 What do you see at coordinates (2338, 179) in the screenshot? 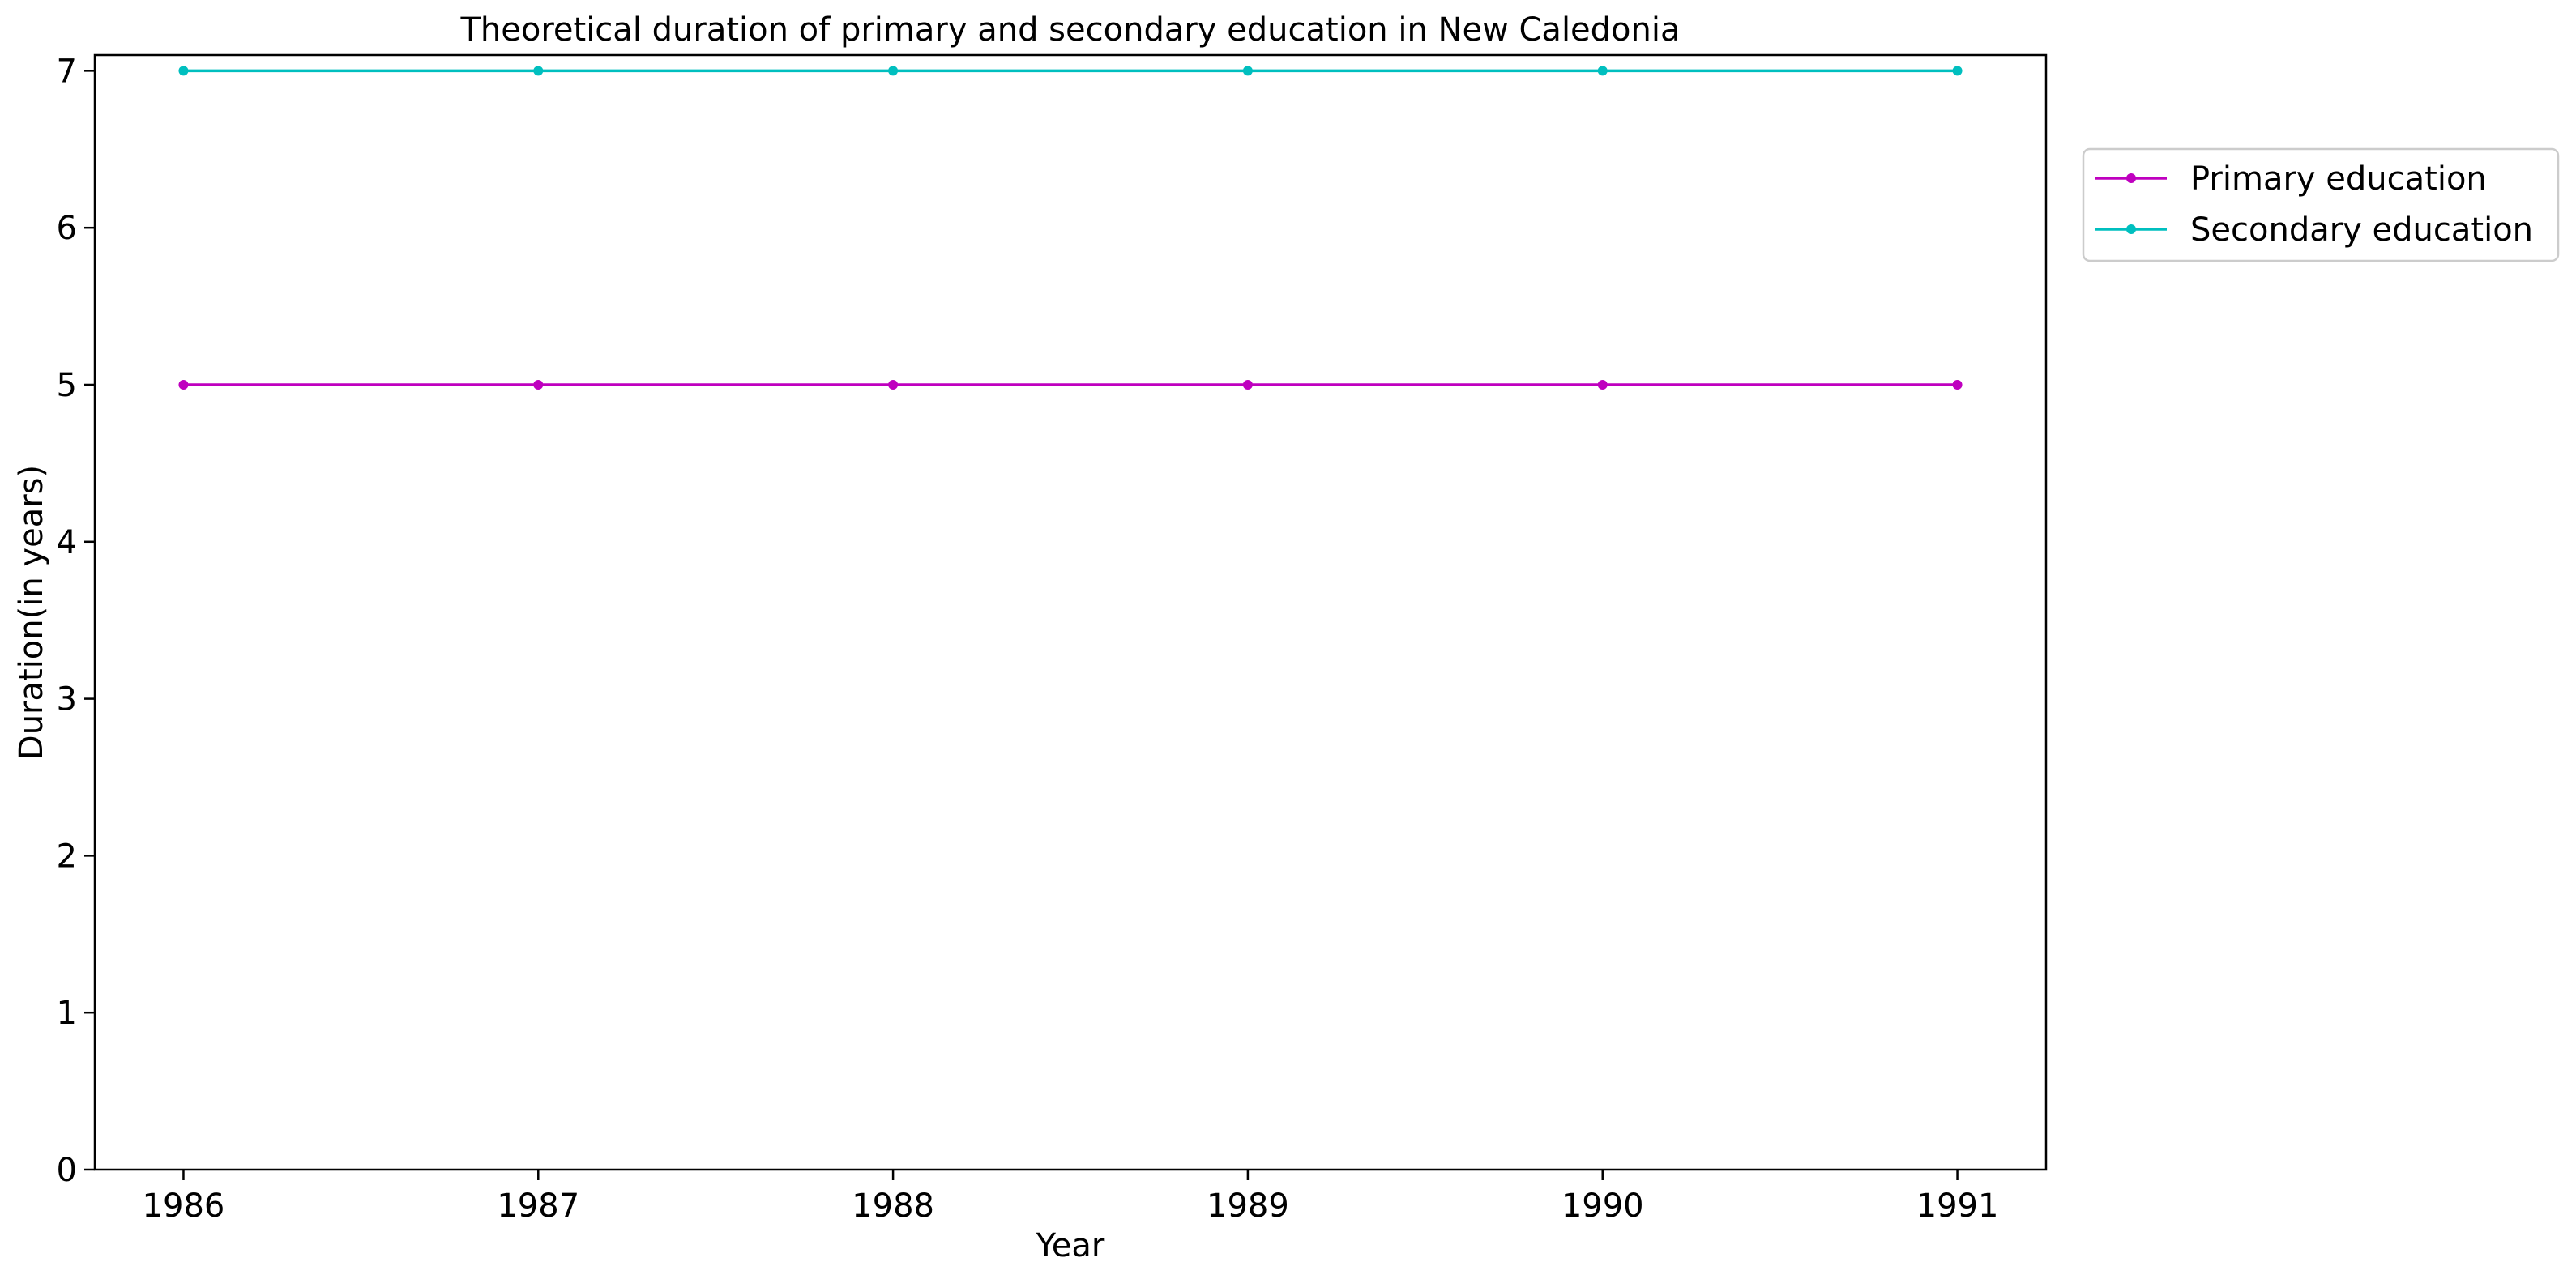
I see `legend-label: Primary education` at bounding box center [2338, 179].